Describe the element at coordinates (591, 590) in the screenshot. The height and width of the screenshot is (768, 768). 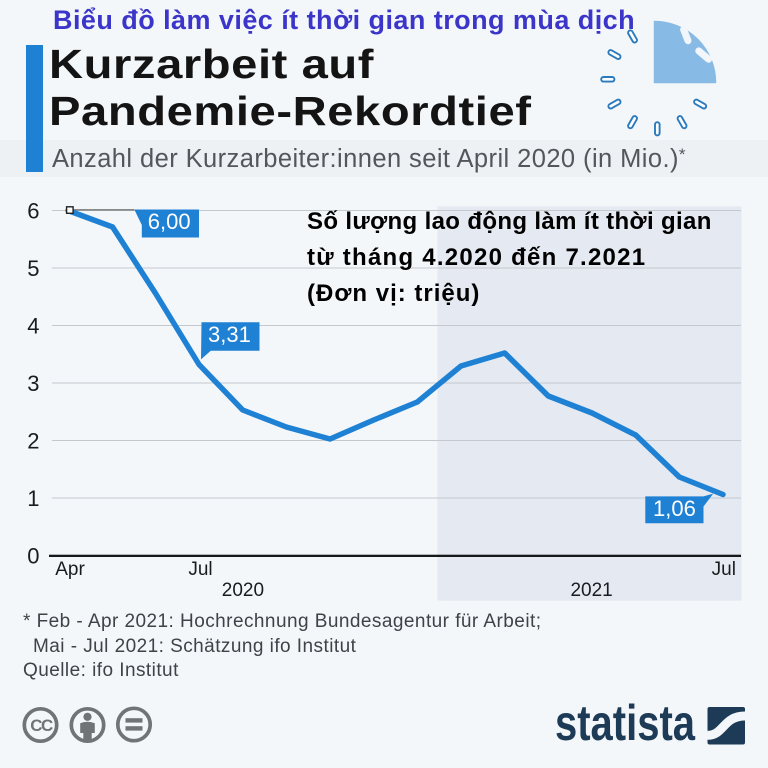
I see `svg-text: 2021` at that location.